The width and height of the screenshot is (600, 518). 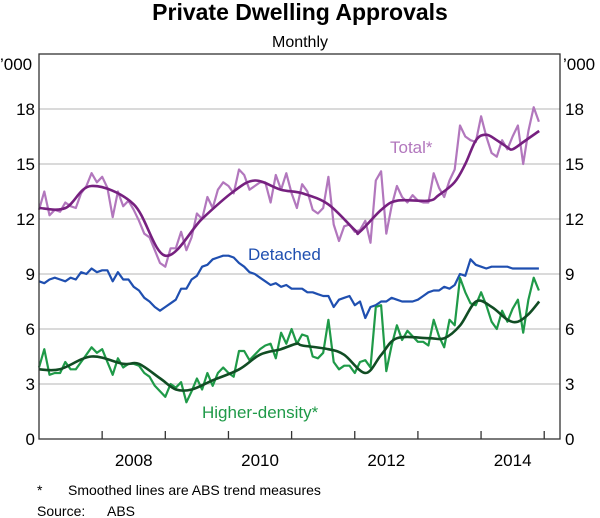 What do you see at coordinates (25, 164) in the screenshot?
I see `y-tick-label-left: 15` at bounding box center [25, 164].